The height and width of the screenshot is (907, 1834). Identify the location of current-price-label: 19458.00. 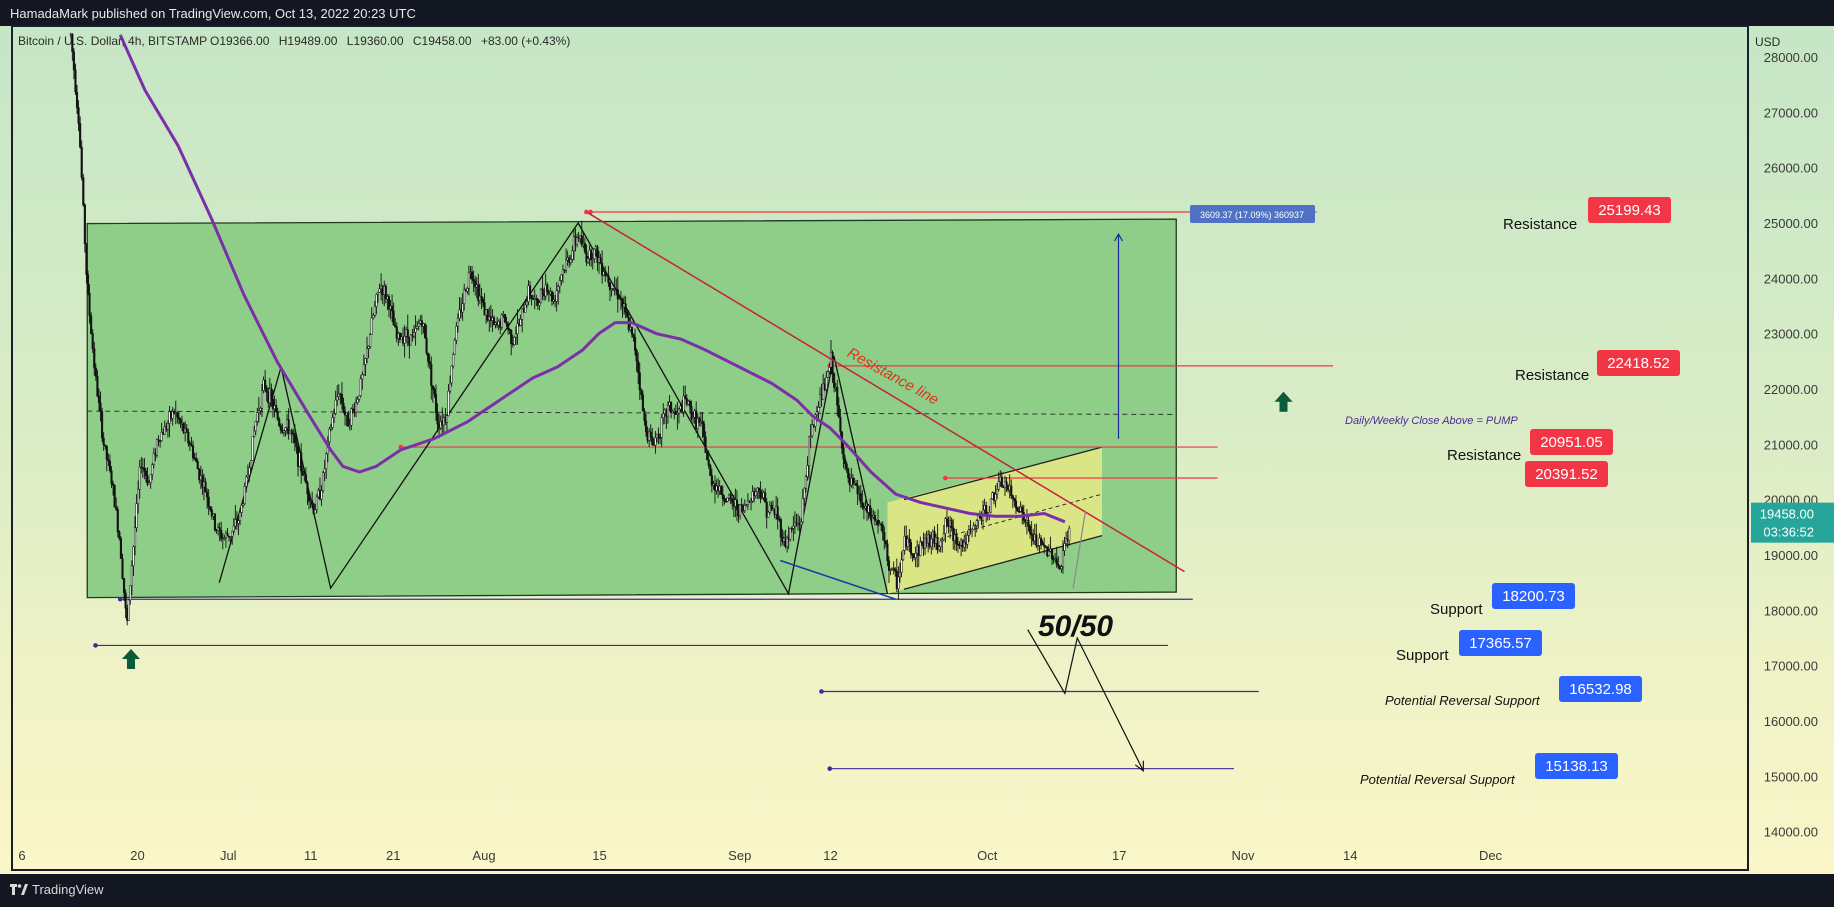
(1787, 514).